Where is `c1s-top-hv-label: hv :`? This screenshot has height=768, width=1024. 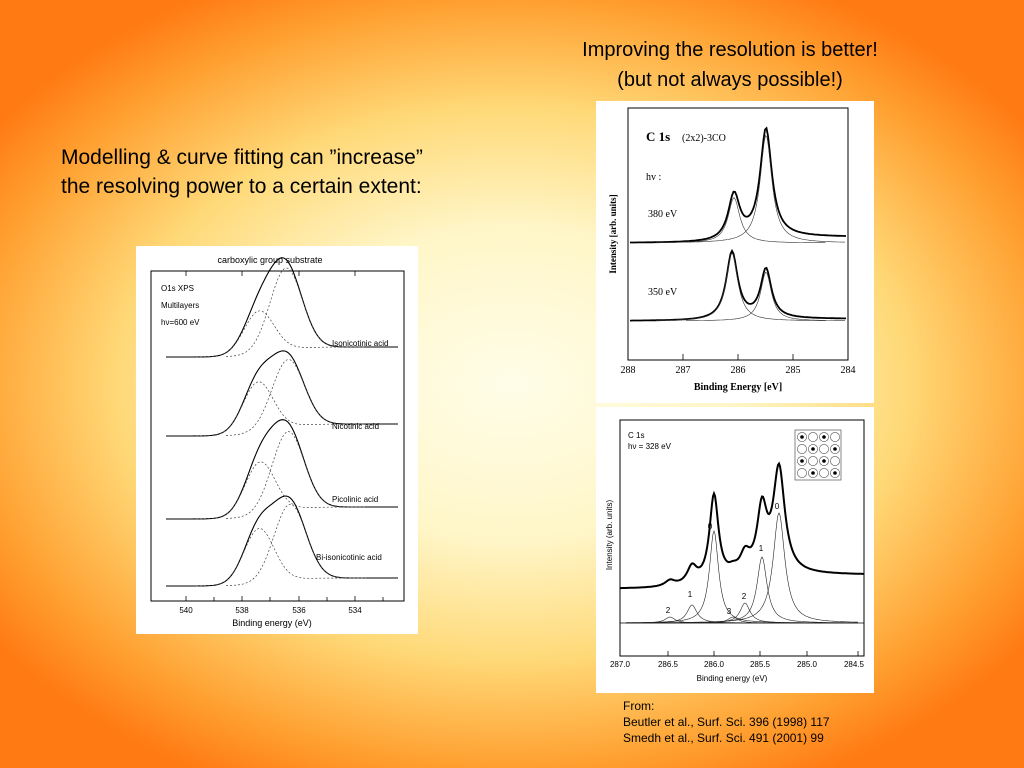 c1s-top-hv-label: hv : is located at coordinates (653, 177).